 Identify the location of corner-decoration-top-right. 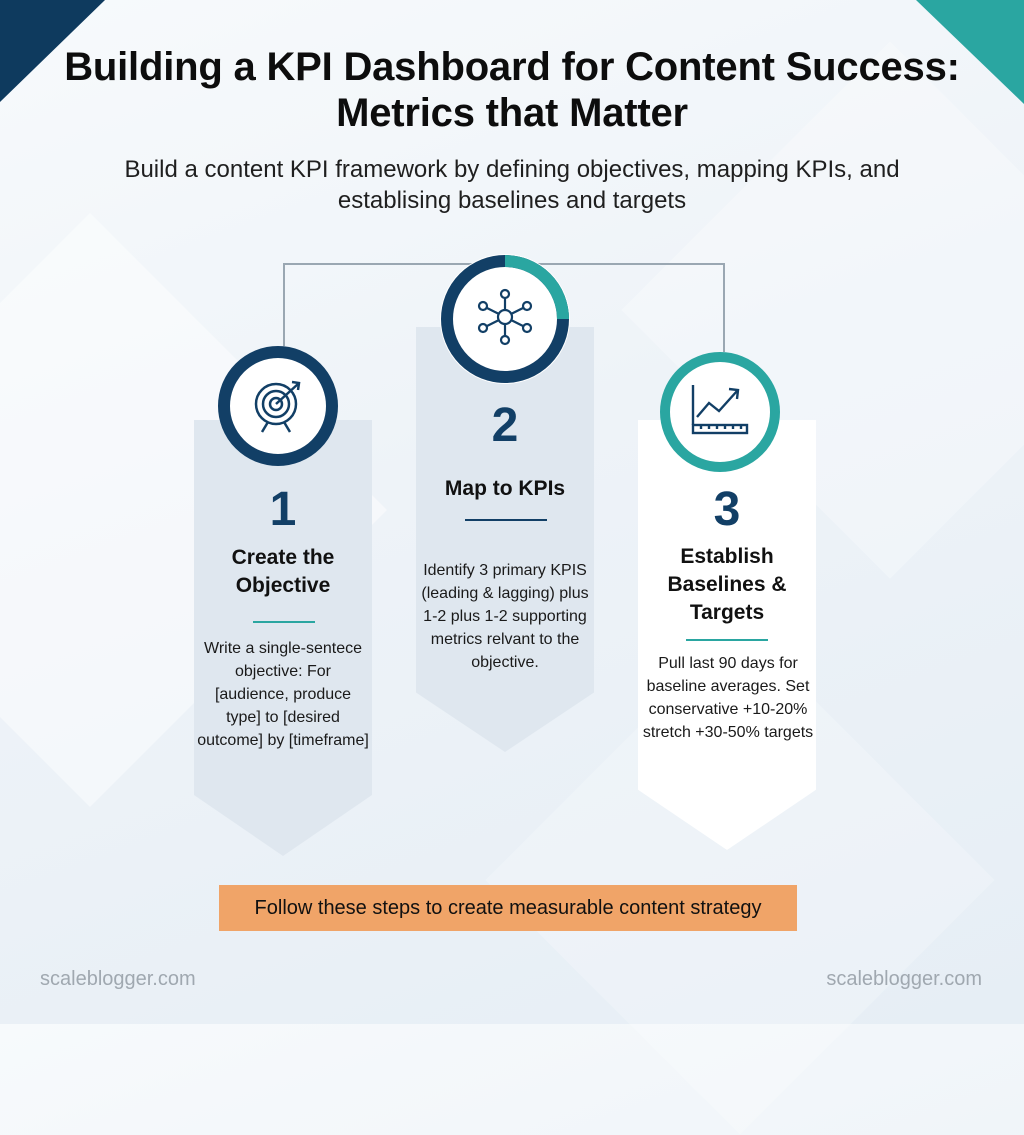
(970, 52).